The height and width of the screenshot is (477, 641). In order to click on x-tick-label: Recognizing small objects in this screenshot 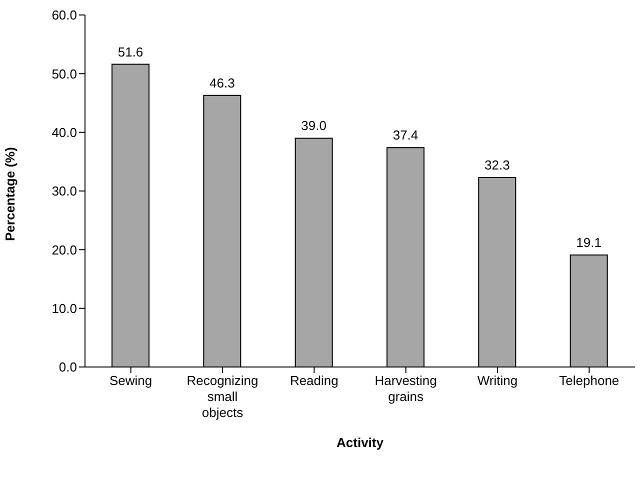, I will do `click(222, 396)`.